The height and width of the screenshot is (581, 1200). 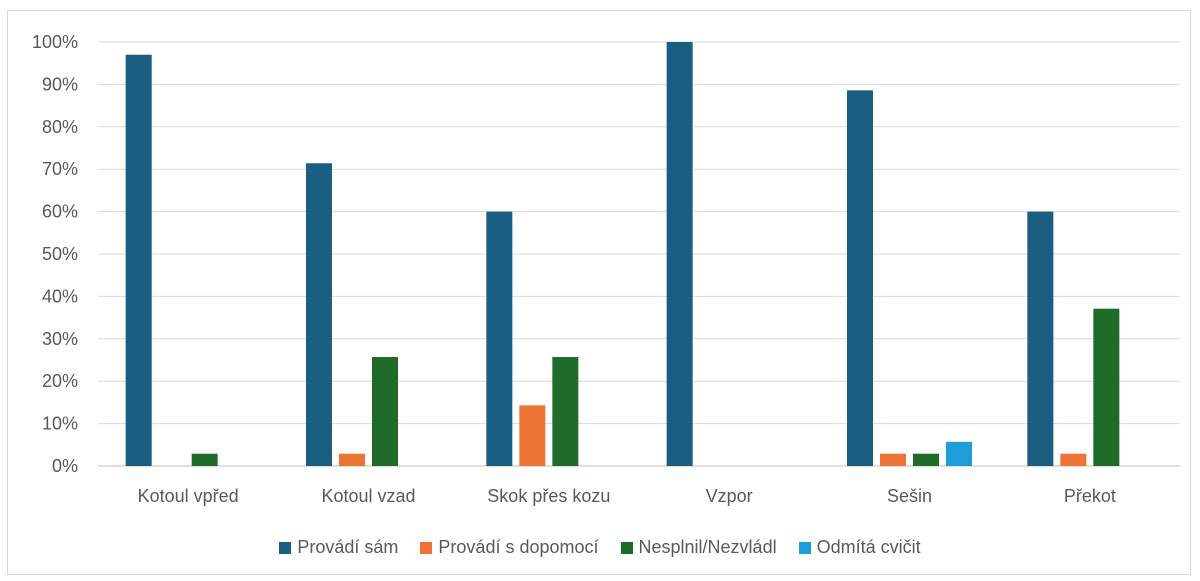 What do you see at coordinates (1090, 496) in the screenshot?
I see `x-category-label: Překot` at bounding box center [1090, 496].